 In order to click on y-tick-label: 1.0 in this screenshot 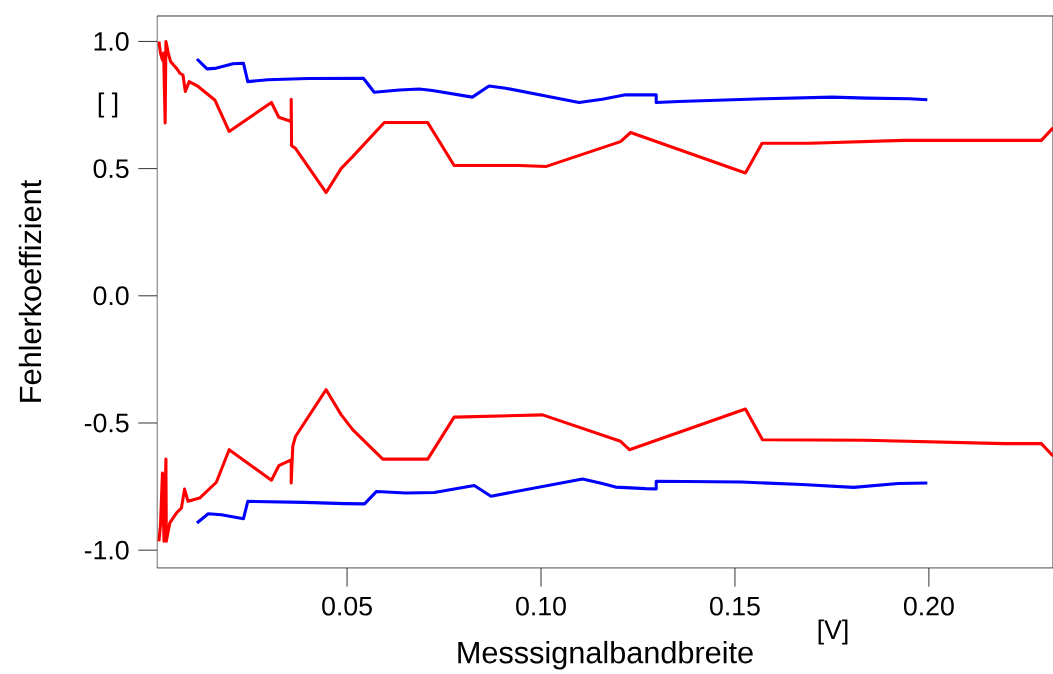, I will do `click(111, 41)`.